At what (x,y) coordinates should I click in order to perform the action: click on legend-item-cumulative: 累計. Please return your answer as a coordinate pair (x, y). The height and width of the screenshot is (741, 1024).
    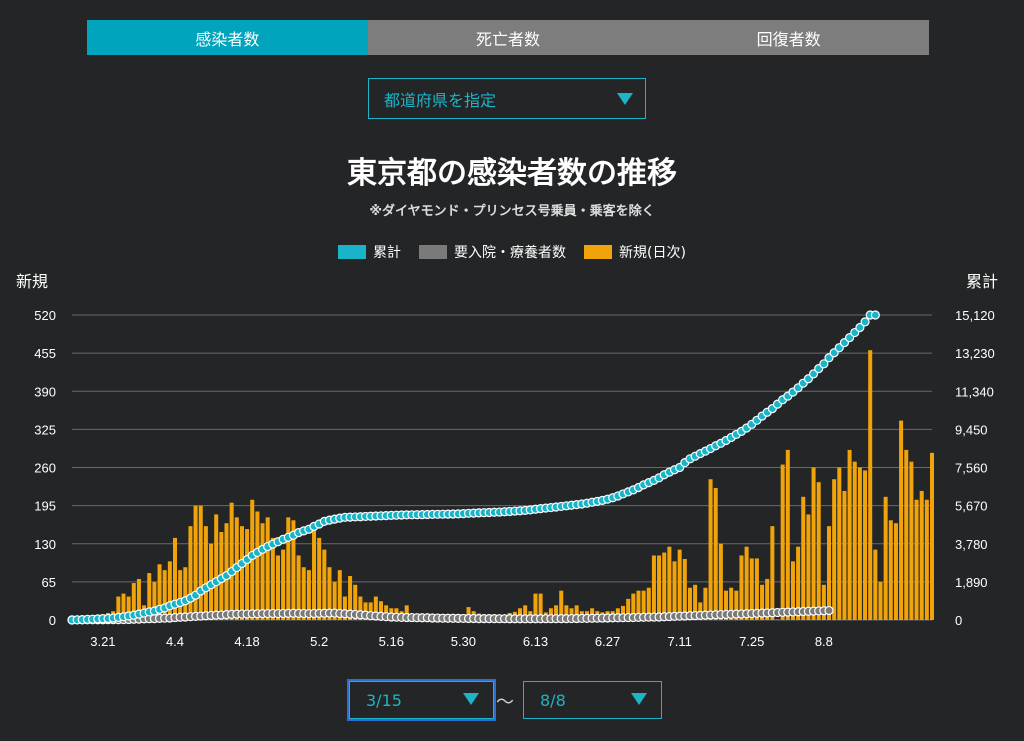
    Looking at the image, I should click on (369, 252).